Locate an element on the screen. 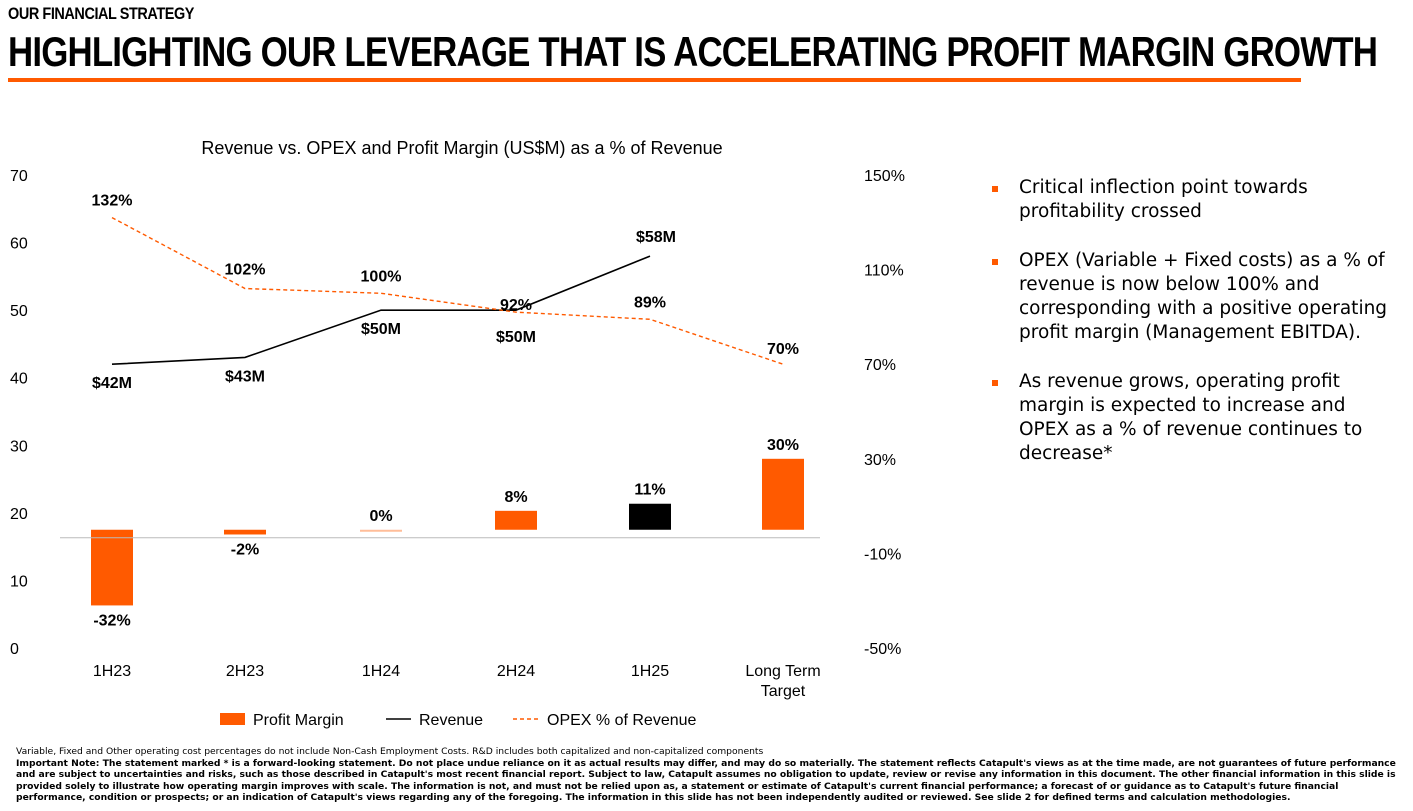  bar-data-label: 0% is located at coordinates (380, 516).